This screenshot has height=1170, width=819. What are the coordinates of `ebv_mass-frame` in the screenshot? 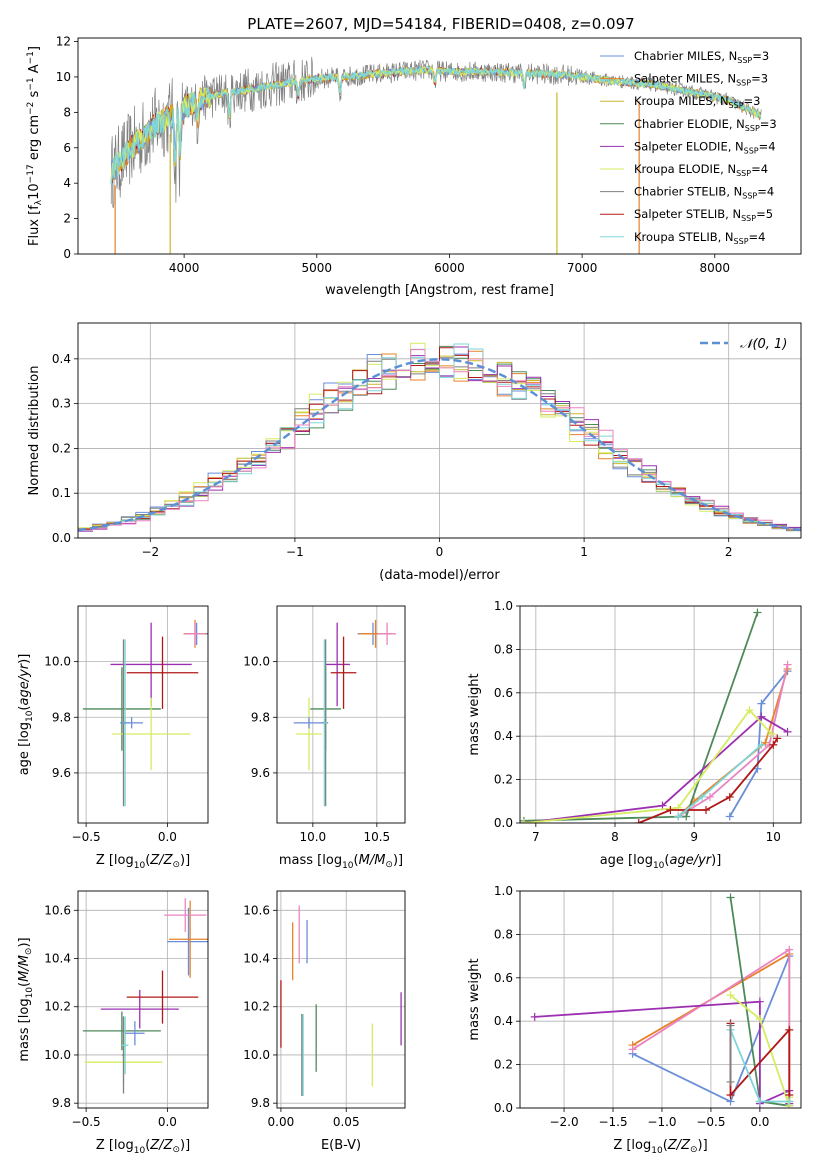 It's located at (341, 999).